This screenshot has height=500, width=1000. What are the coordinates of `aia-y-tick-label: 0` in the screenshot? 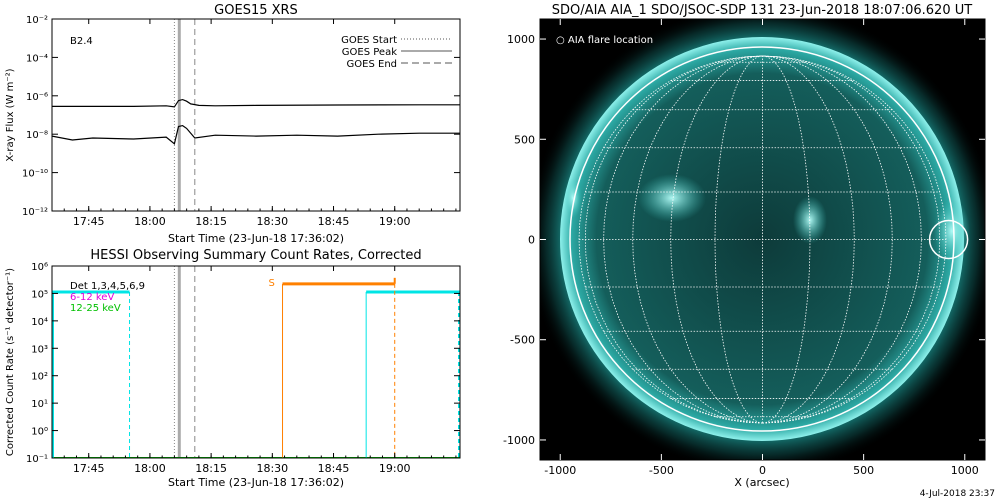 It's located at (531, 240).